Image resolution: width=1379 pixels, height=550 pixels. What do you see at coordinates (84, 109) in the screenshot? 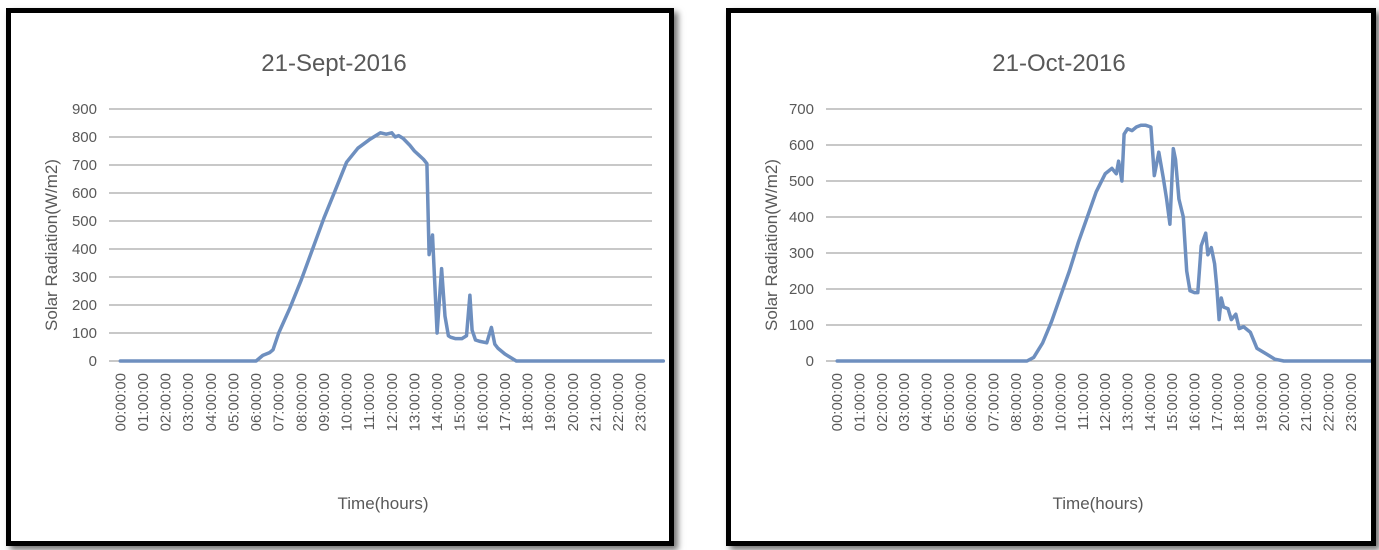
I see `y-tick-label: 900` at bounding box center [84, 109].